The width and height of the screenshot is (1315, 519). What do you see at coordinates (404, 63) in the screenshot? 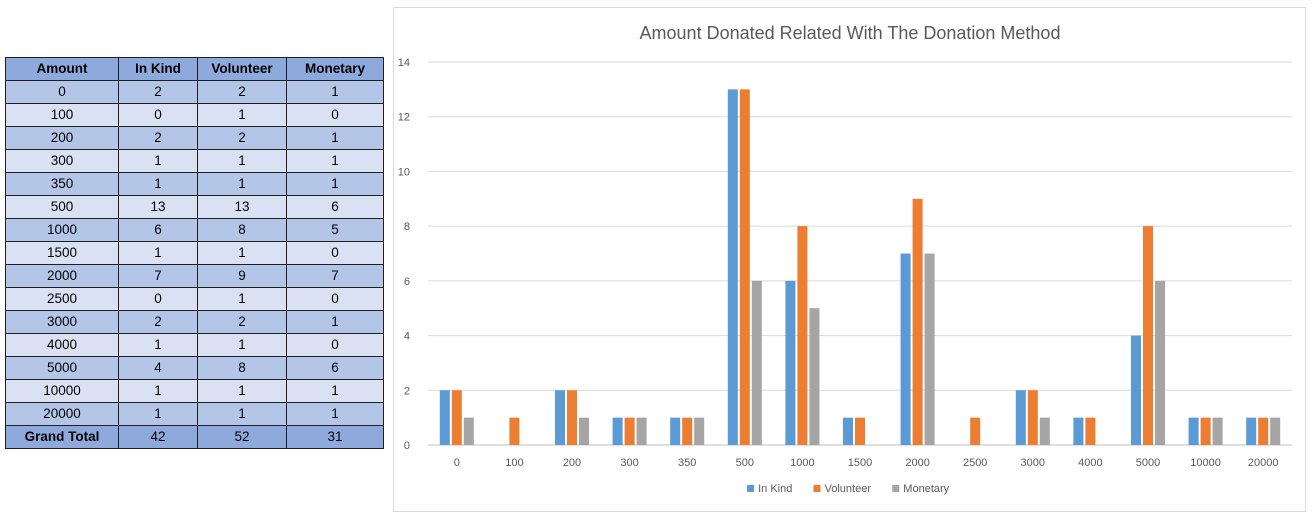
I see `y-tick-label: 14` at bounding box center [404, 63].